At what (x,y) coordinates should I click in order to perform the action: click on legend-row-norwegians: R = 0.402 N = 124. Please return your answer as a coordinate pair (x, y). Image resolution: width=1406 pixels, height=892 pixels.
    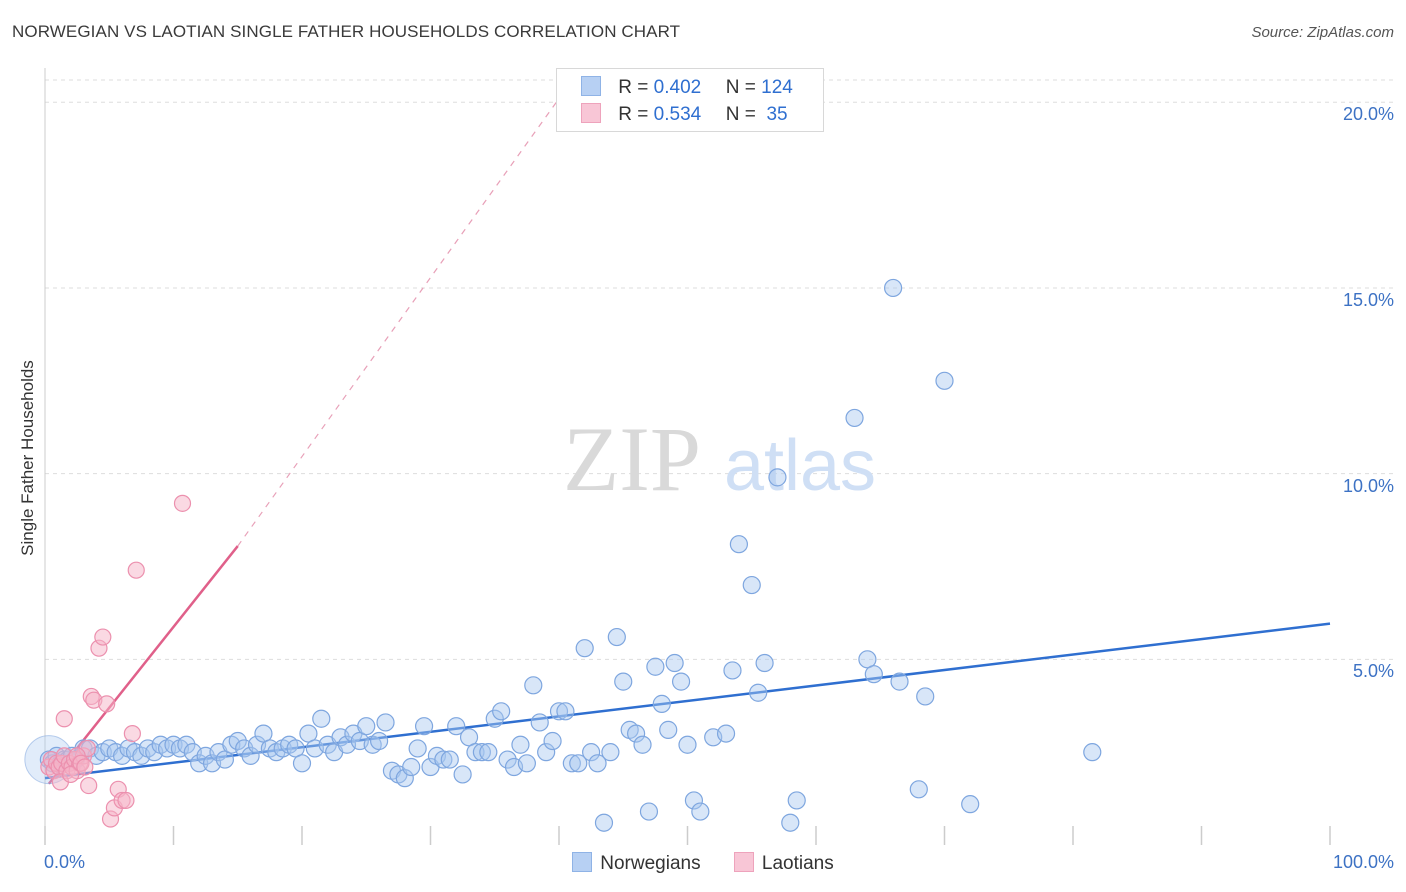
    Looking at the image, I should click on (687, 87).